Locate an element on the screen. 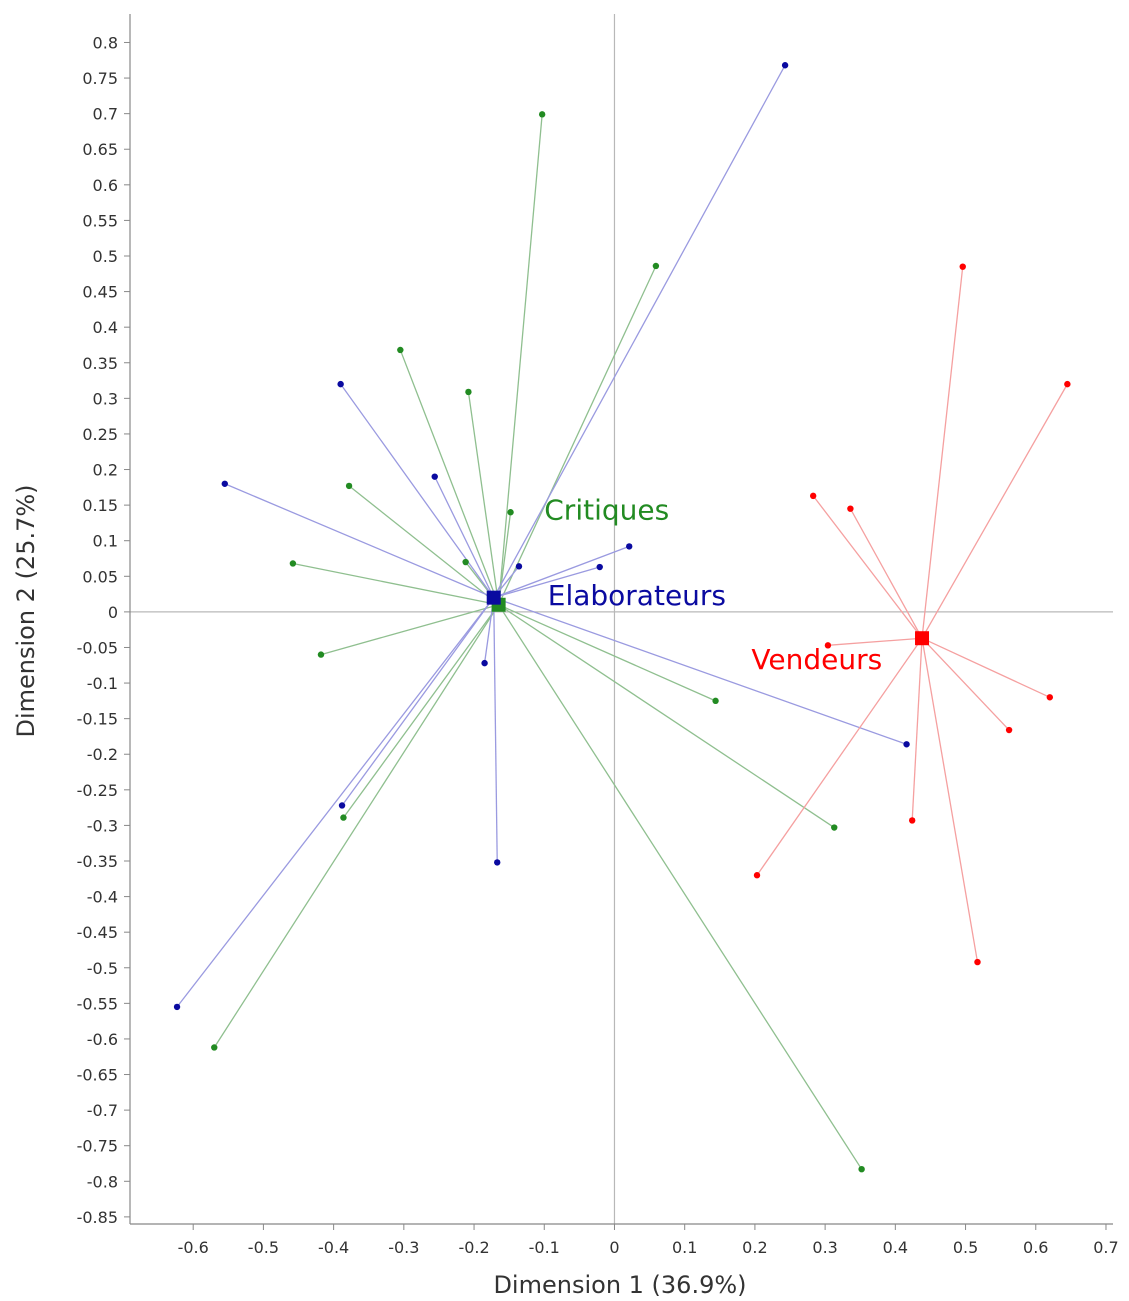  y-tick-label: 0 is located at coordinates (113, 612).